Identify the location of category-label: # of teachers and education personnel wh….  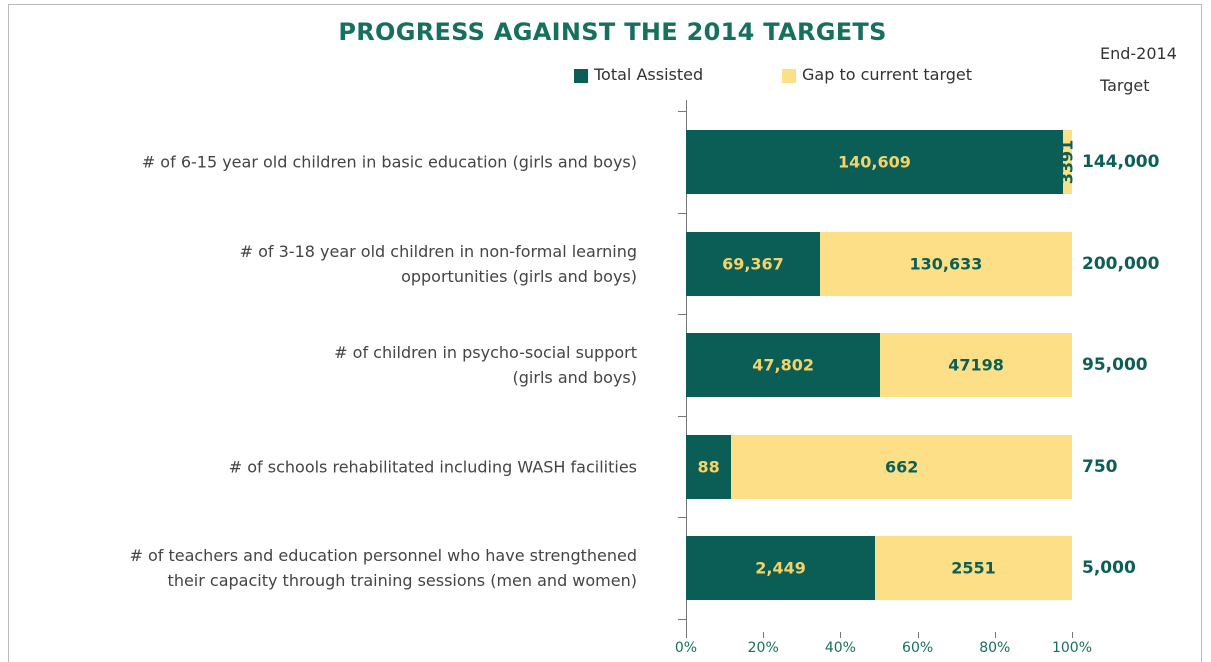
(383, 568).